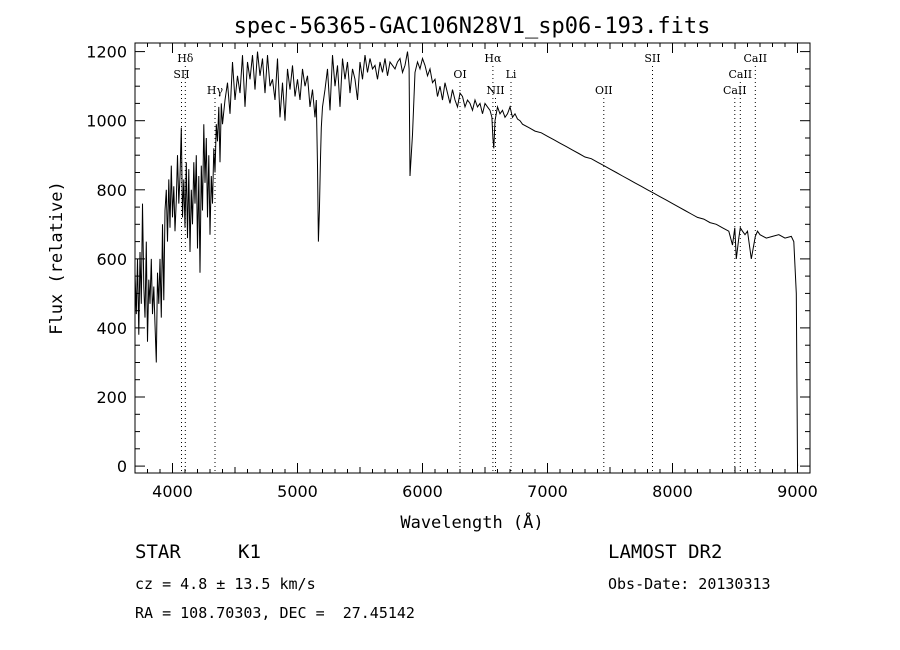  Describe the element at coordinates (249, 552) in the screenshot. I see `object-subclass: K1` at that location.